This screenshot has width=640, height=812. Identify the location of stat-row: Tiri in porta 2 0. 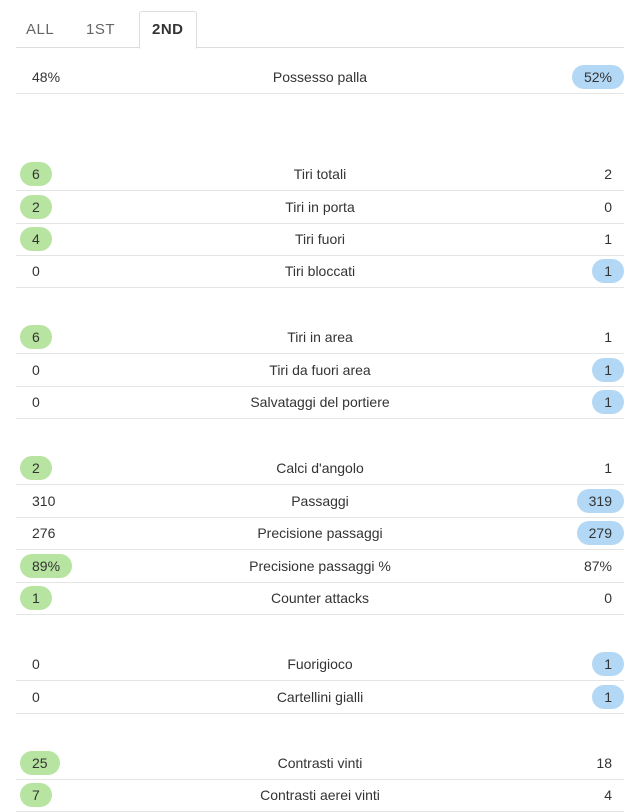
(320, 207).